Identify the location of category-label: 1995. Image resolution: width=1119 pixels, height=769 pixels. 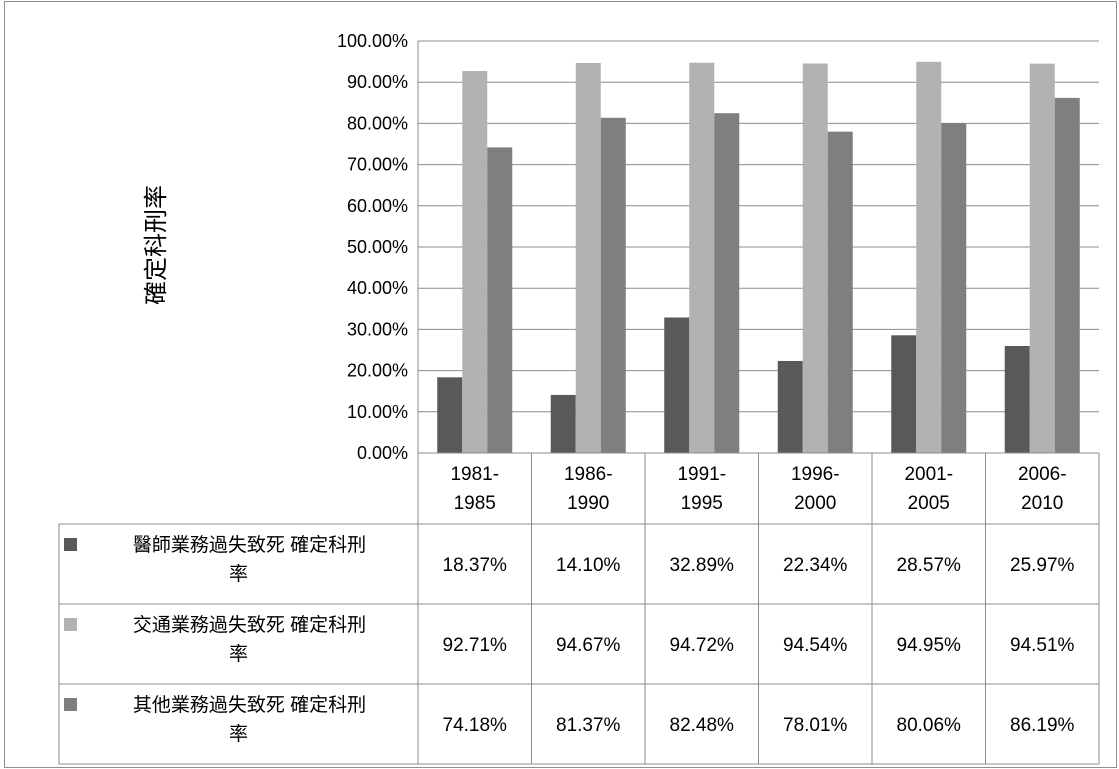
(702, 503).